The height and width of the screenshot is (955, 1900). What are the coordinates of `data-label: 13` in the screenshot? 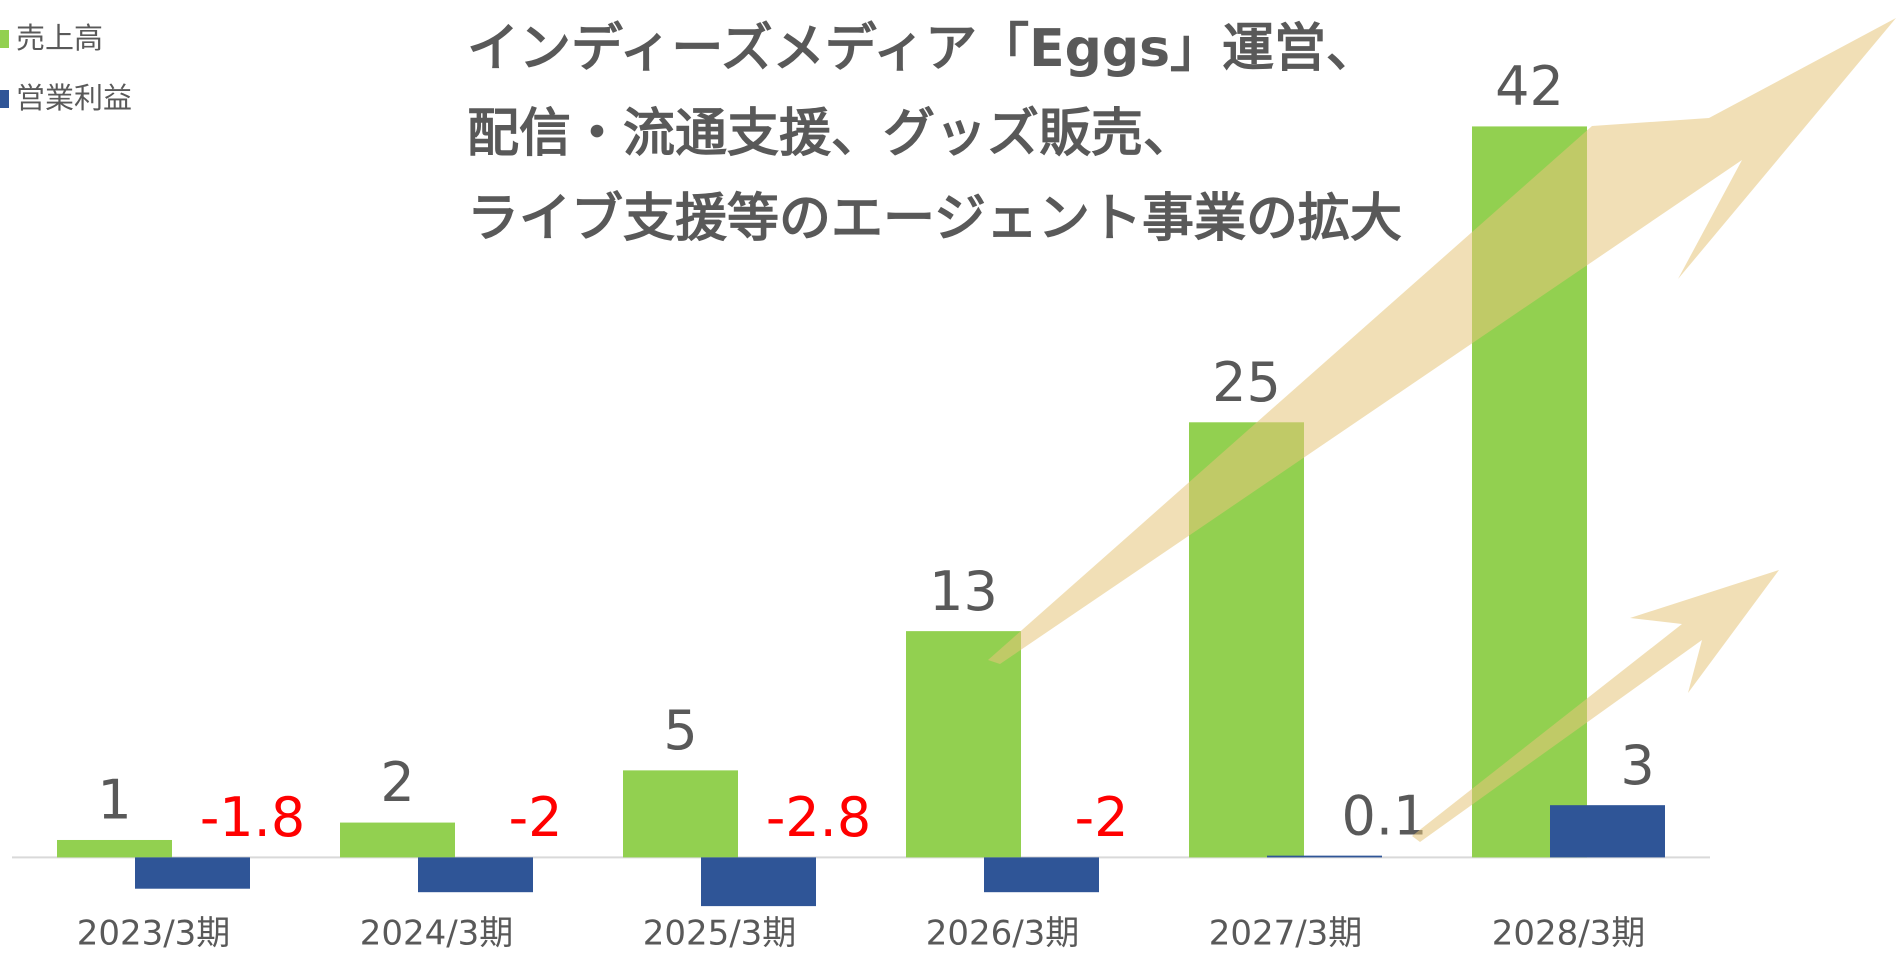 It's located at (963, 591).